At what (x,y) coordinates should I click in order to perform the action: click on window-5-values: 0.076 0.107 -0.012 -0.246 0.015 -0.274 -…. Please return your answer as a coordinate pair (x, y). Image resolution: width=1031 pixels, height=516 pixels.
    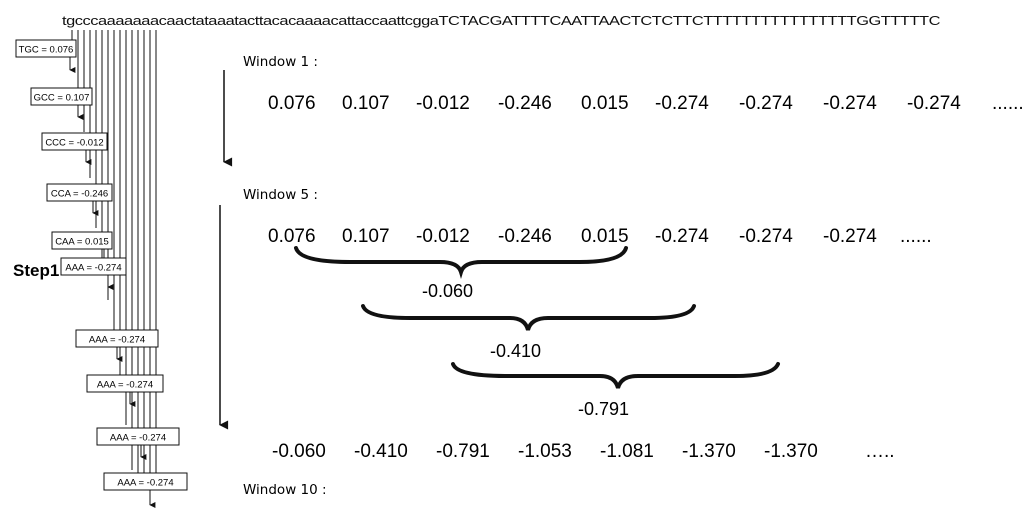
    Looking at the image, I should click on (600, 236).